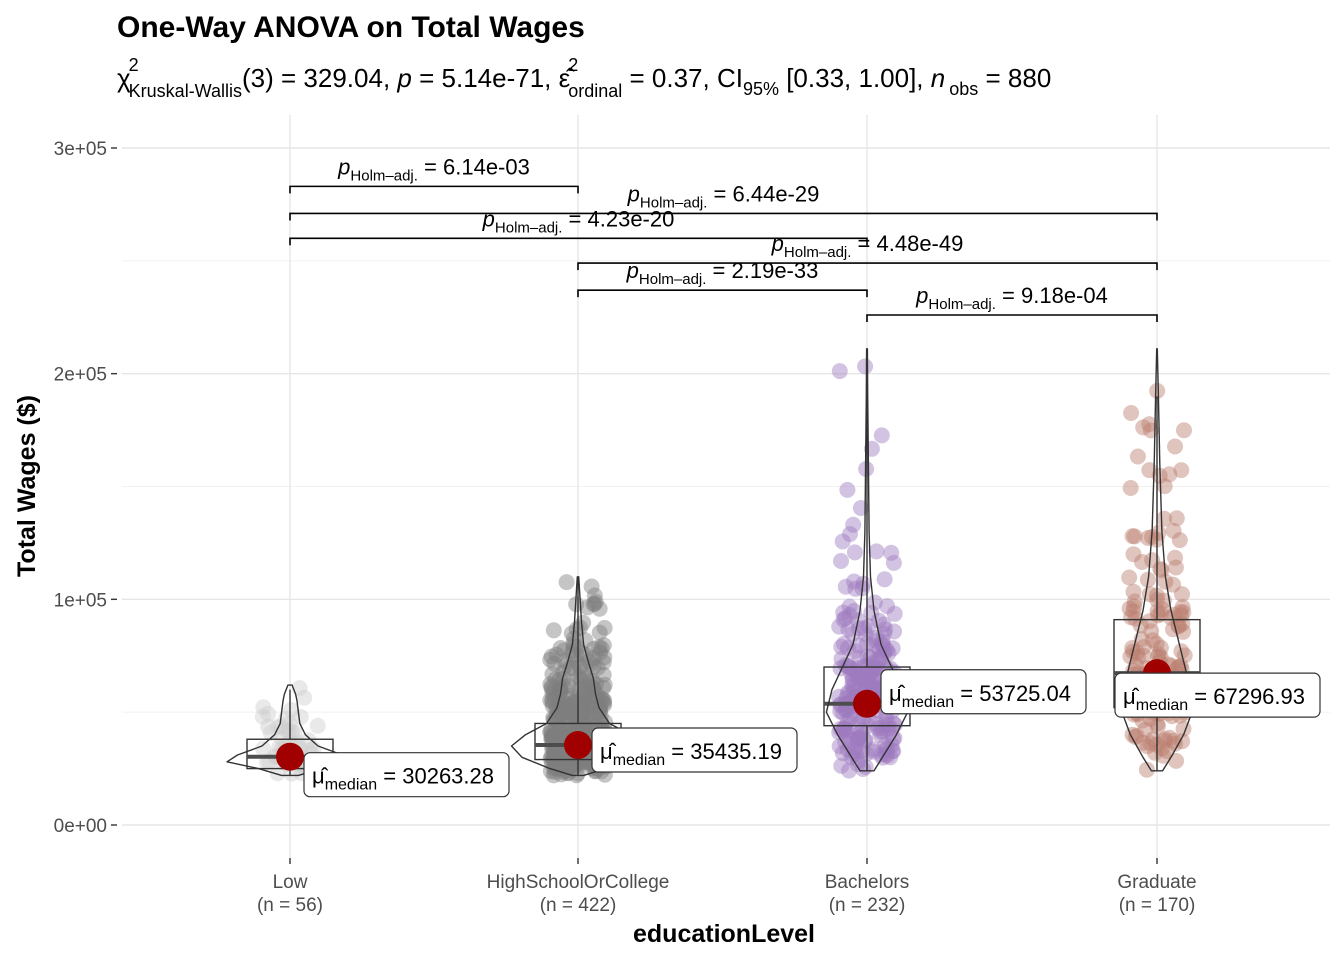  I want to click on comparison-p-value: = 2.19e-33, so click(762, 270).